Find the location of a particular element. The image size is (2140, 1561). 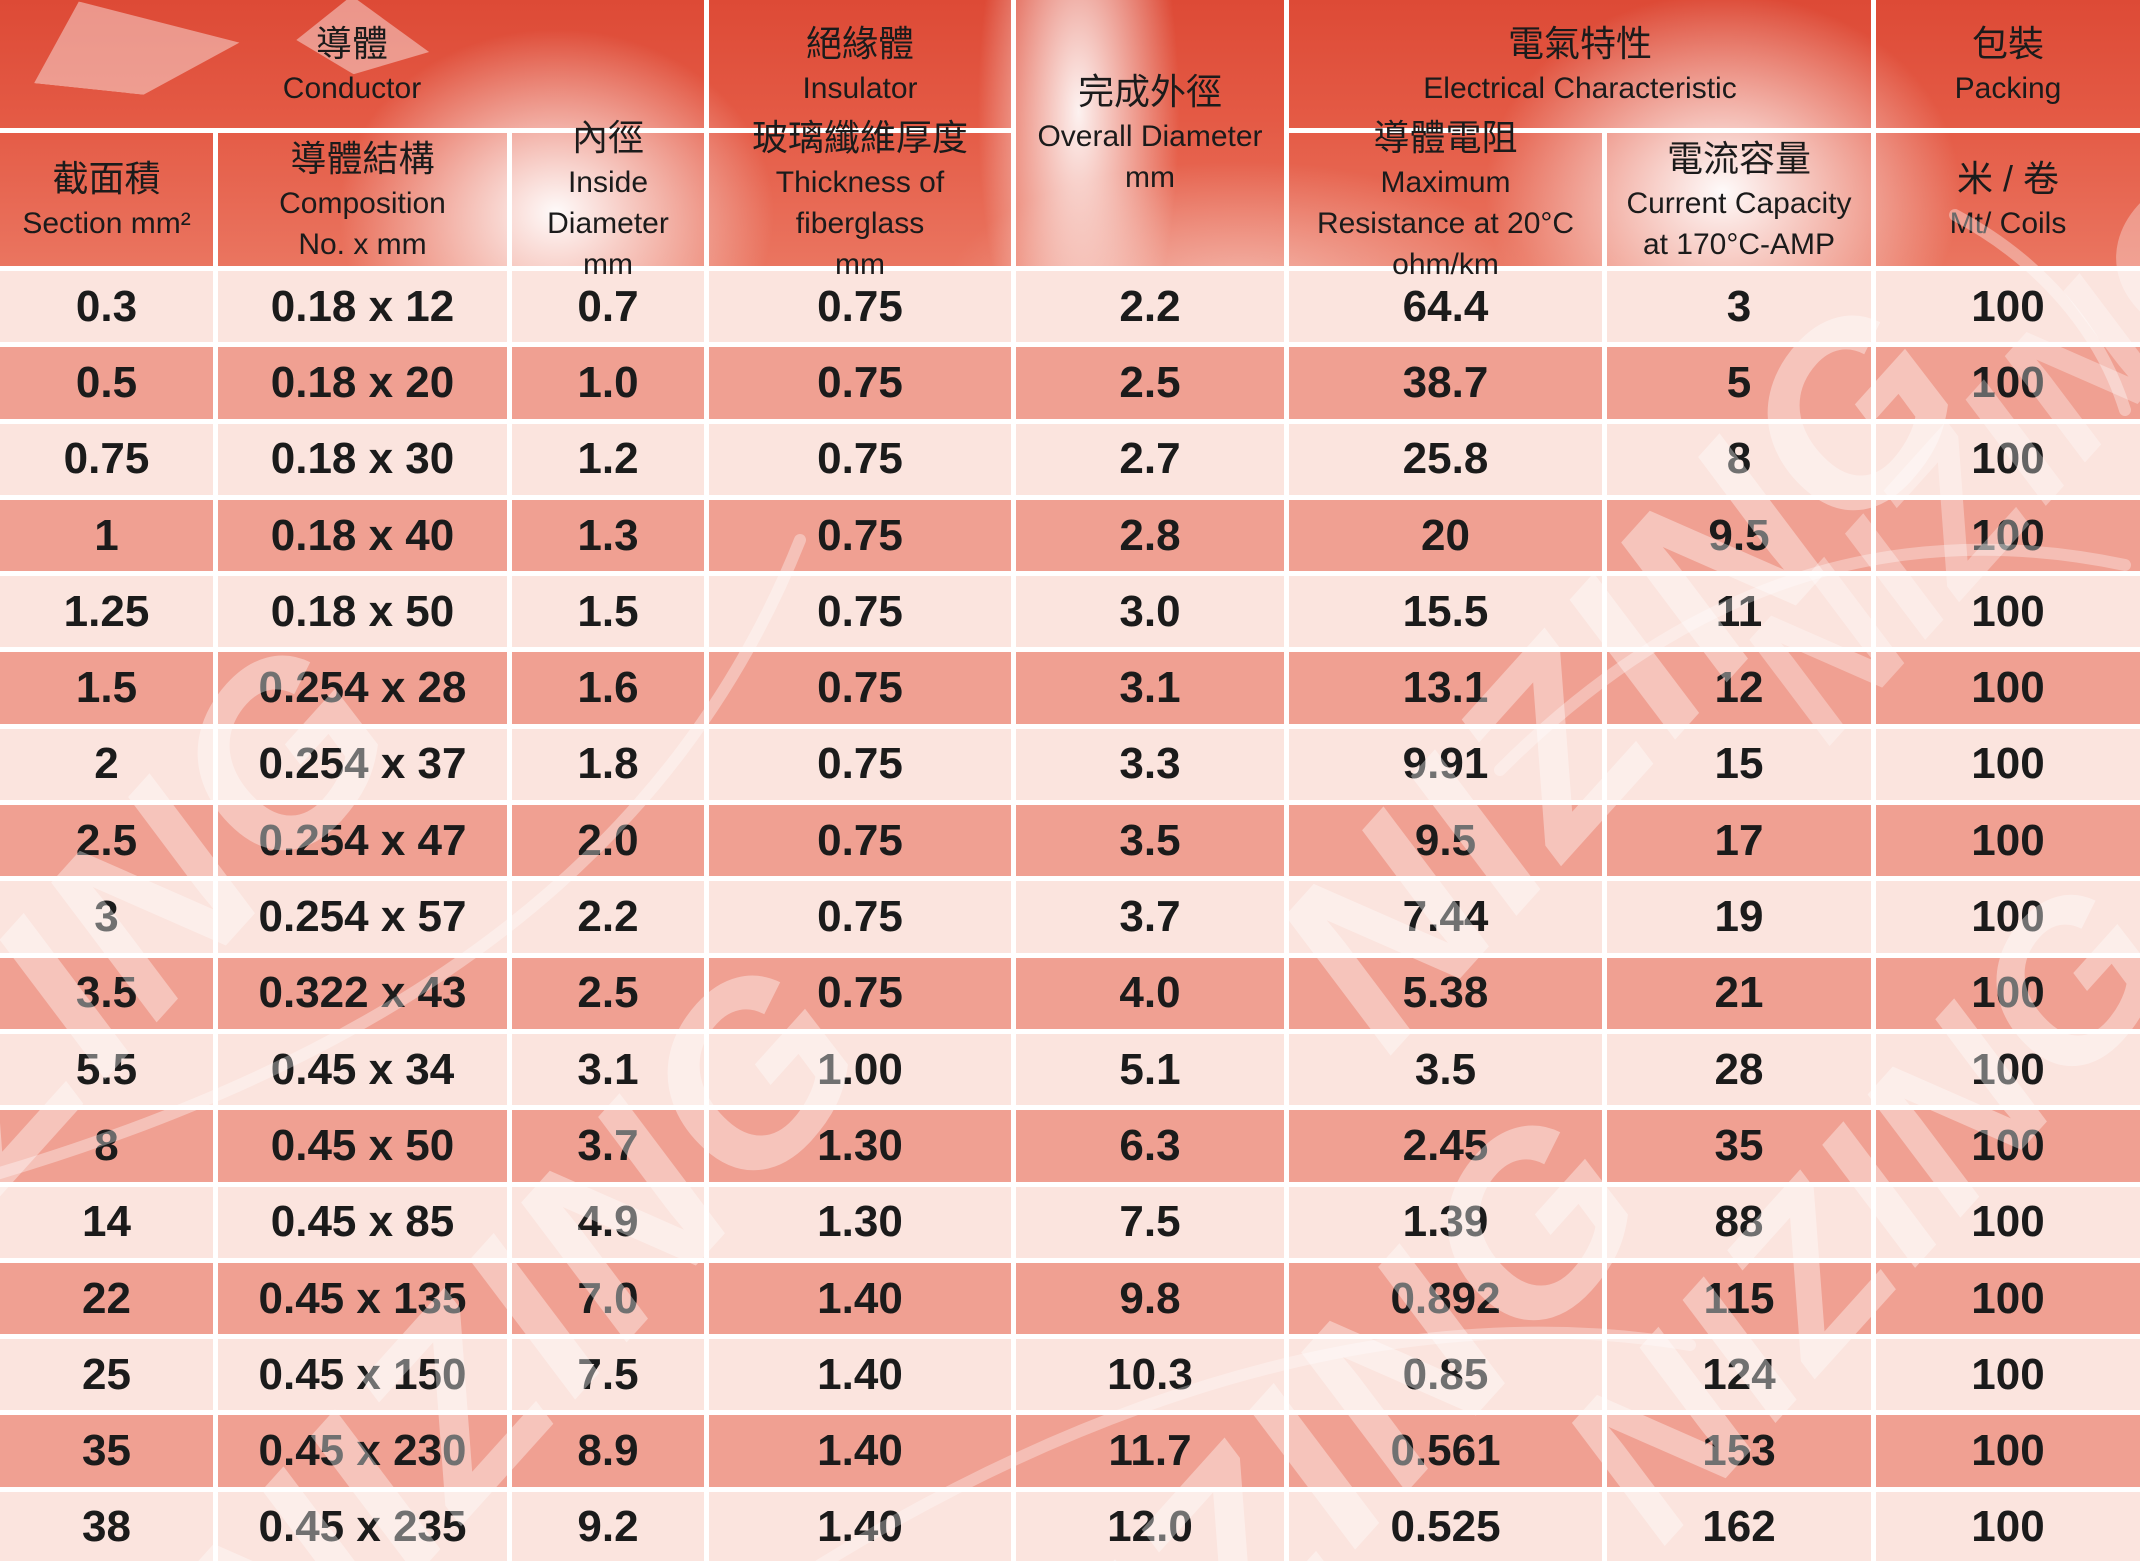

table-cell: 12.0 is located at coordinates (1152, 1526).